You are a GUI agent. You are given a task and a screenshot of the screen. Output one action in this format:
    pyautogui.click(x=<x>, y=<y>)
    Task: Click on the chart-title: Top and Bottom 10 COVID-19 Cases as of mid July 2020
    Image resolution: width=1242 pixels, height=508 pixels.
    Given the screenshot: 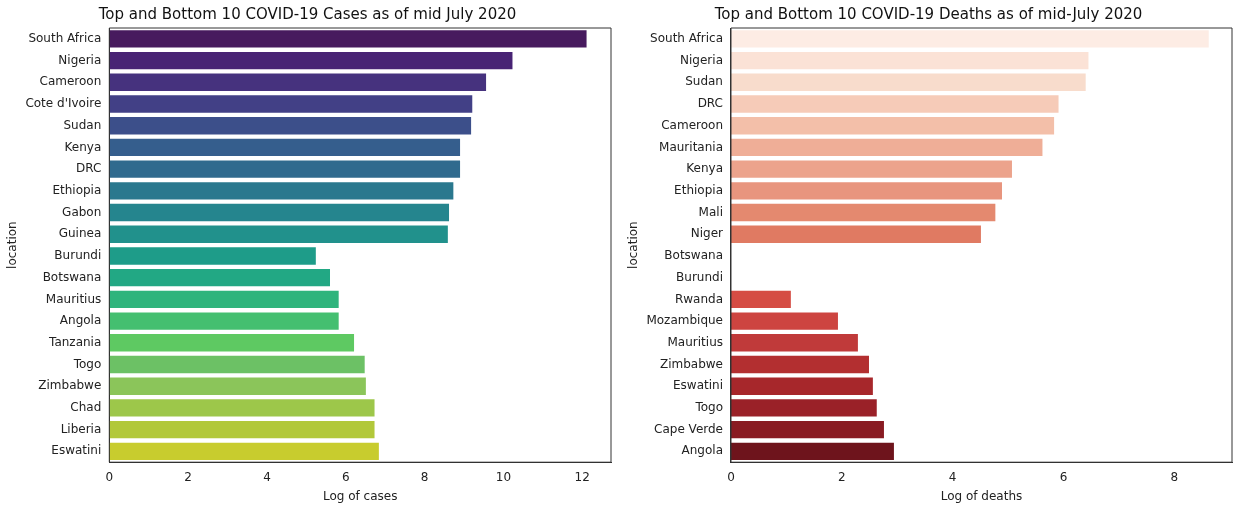 What is the action you would take?
    pyautogui.click(x=307, y=13)
    